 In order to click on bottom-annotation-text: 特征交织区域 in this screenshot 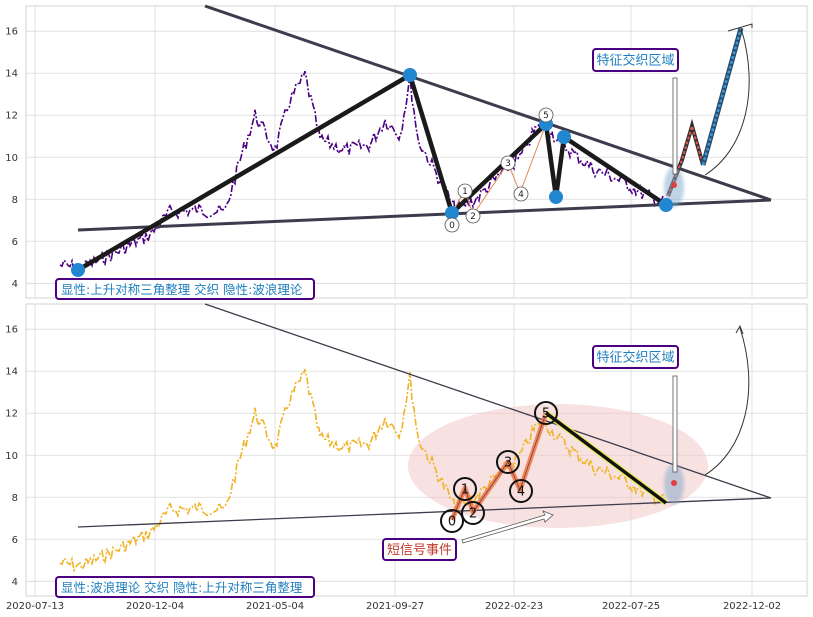, I will do `click(635, 358)`.